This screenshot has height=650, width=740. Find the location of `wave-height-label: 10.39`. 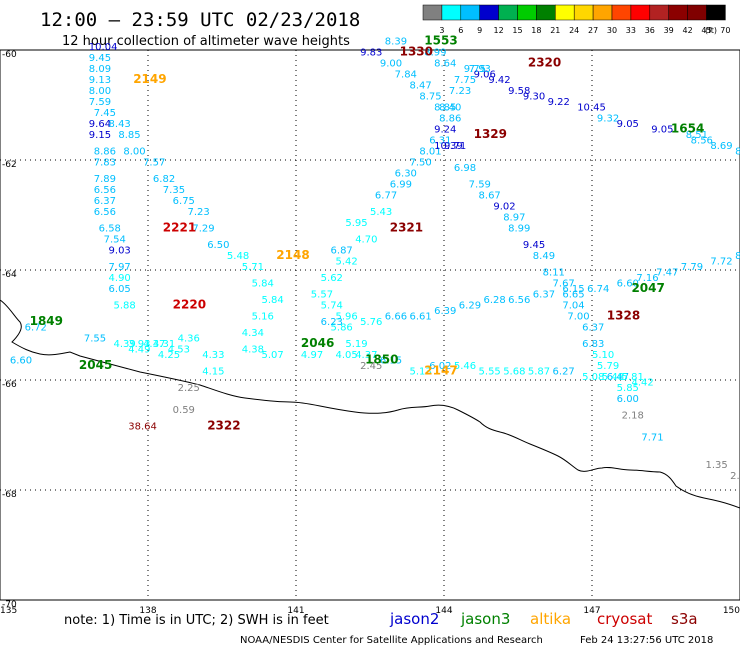

wave-height-label: 10.39 is located at coordinates (448, 146).